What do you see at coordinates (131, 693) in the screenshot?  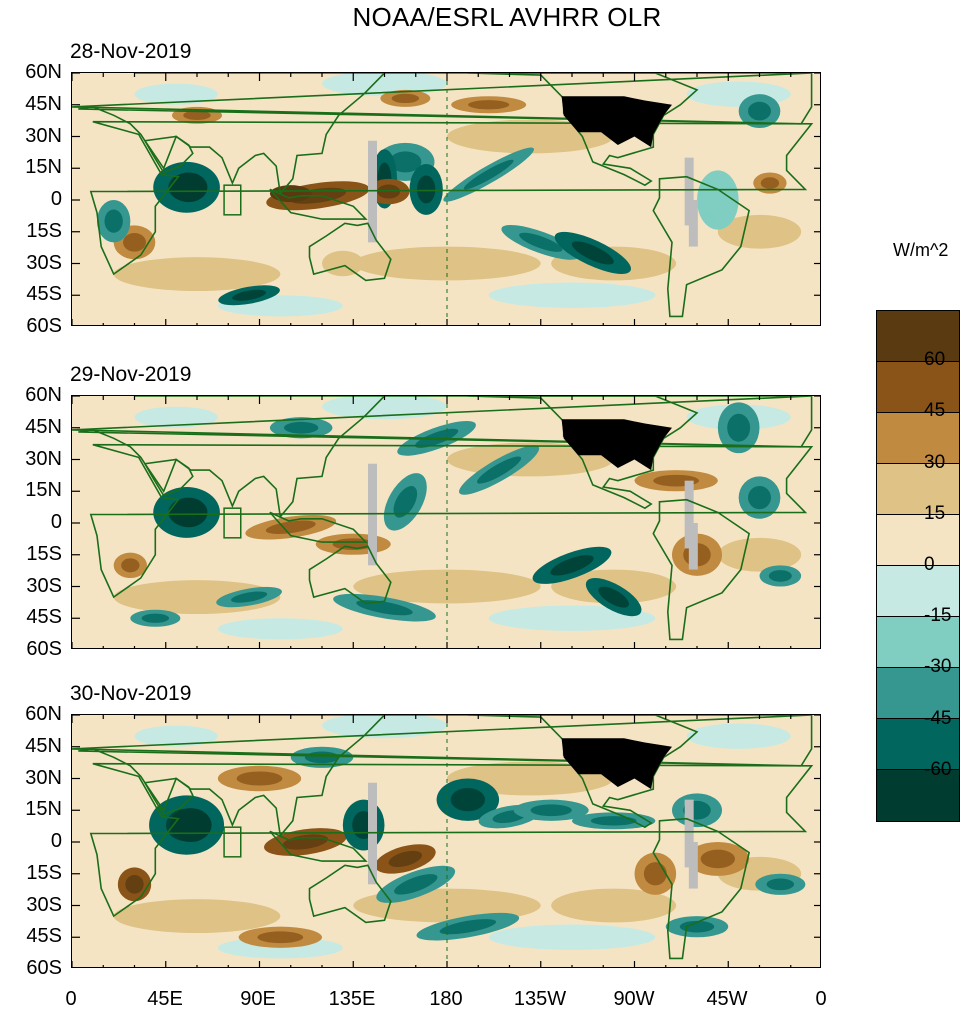 I see `panel-date-3: 30-Nov-2019` at bounding box center [131, 693].